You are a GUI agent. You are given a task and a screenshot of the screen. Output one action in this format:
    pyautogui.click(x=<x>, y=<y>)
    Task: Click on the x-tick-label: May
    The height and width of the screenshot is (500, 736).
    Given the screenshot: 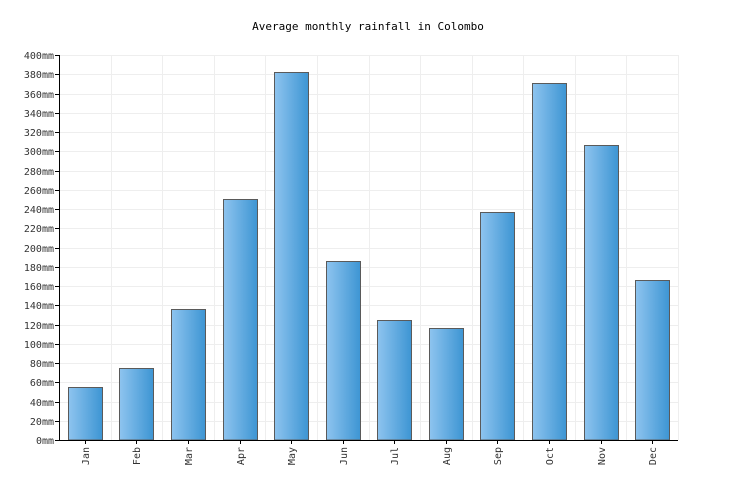 What is the action you would take?
    pyautogui.click(x=292, y=456)
    